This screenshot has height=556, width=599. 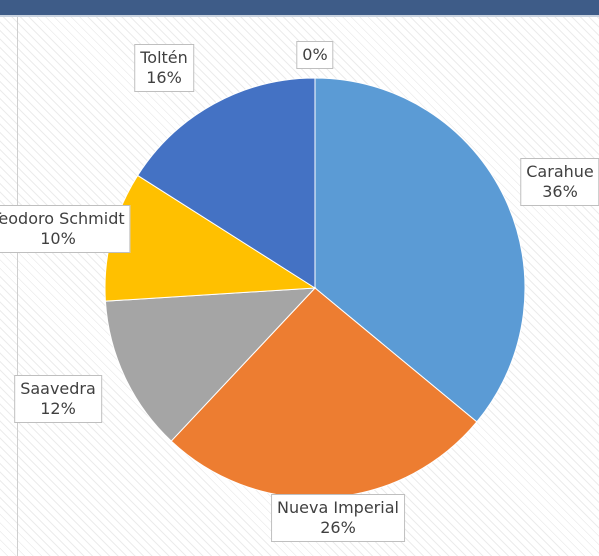 I want to click on value-label: 36%, so click(x=560, y=191).